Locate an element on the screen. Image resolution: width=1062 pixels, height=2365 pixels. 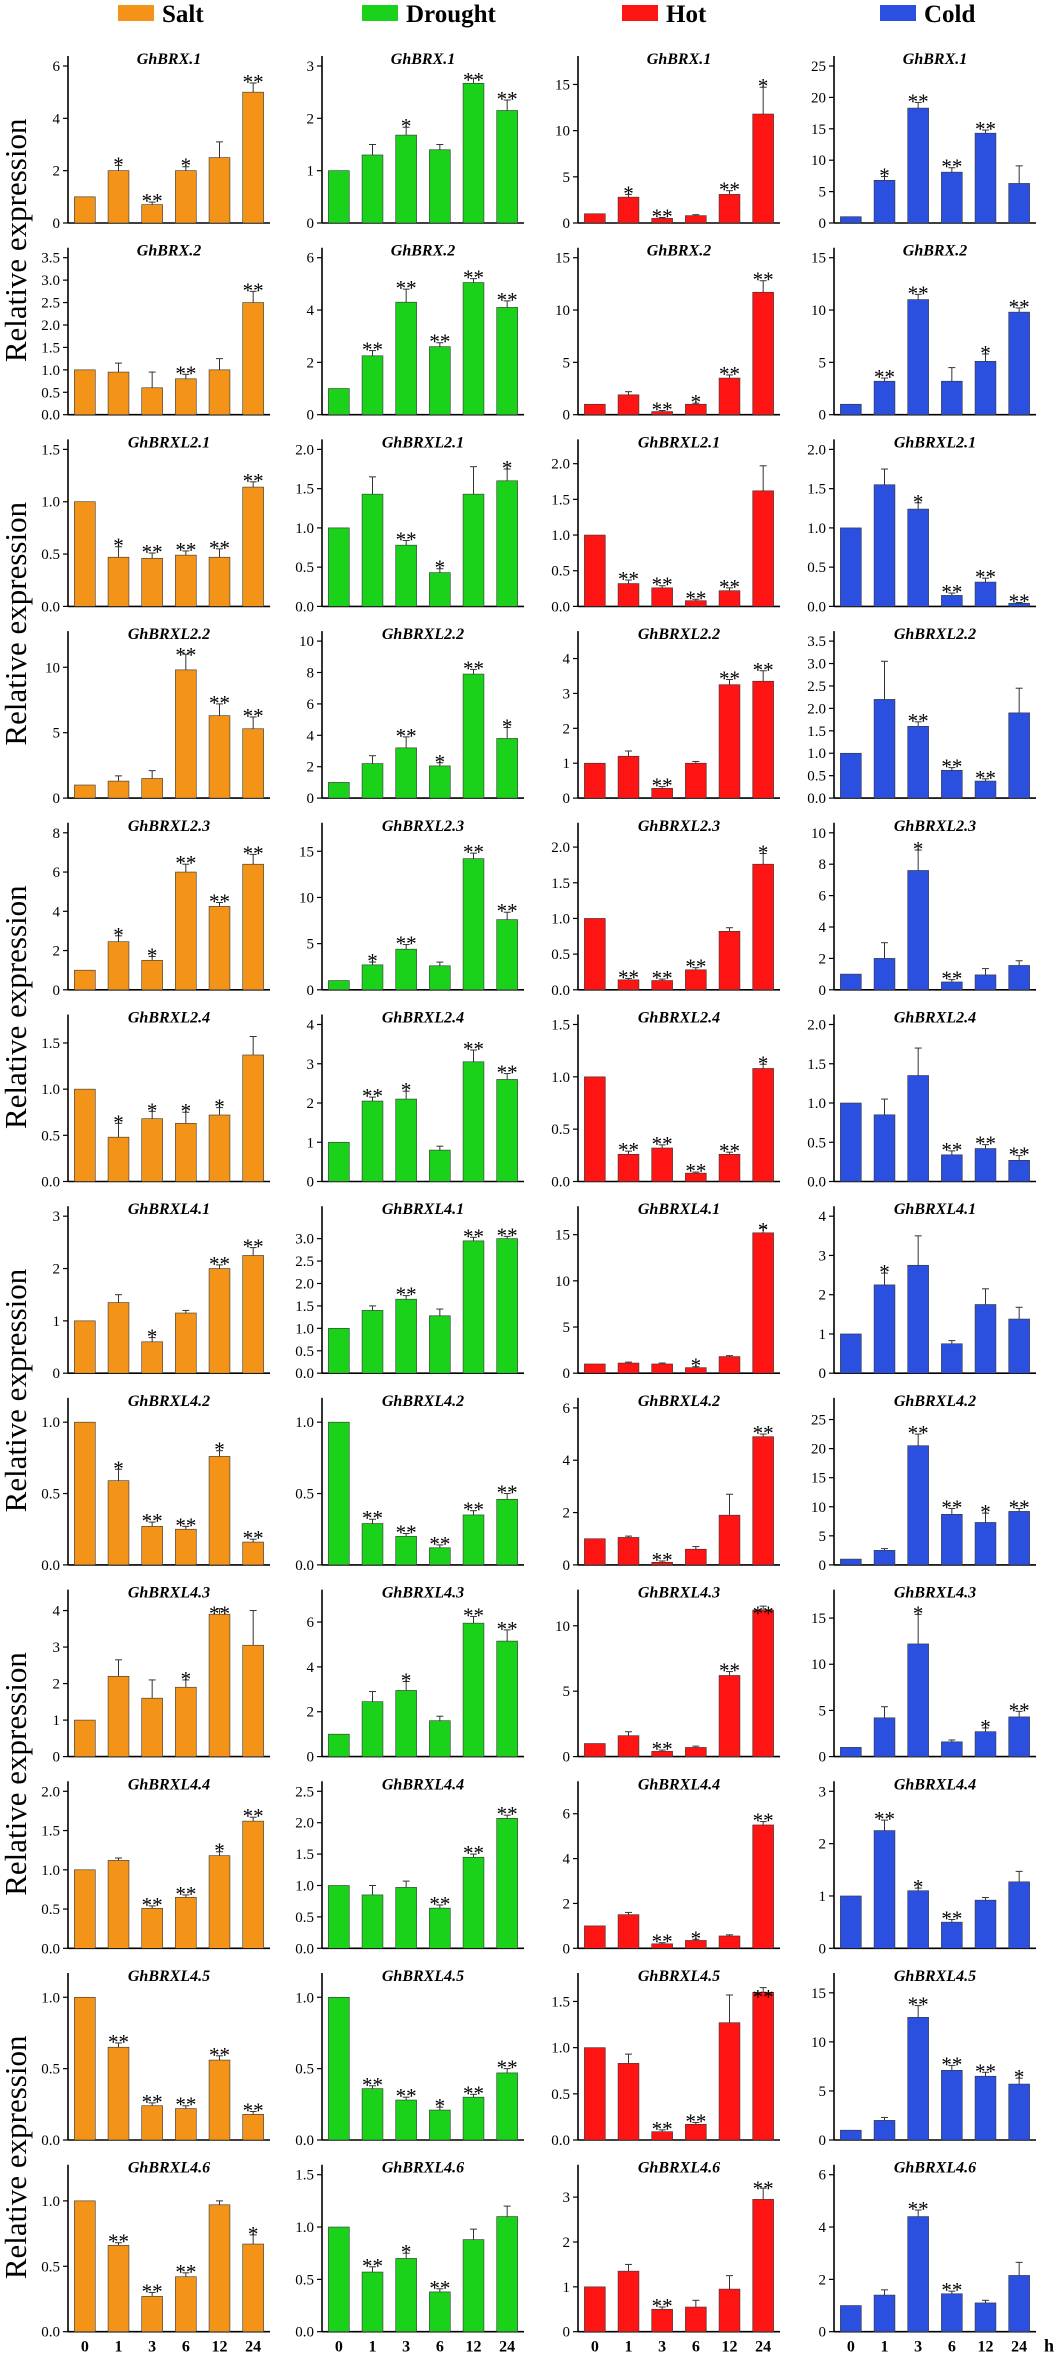
sig-marker-ghbrxl2-3-cold-3: * is located at coordinates (918, 849).